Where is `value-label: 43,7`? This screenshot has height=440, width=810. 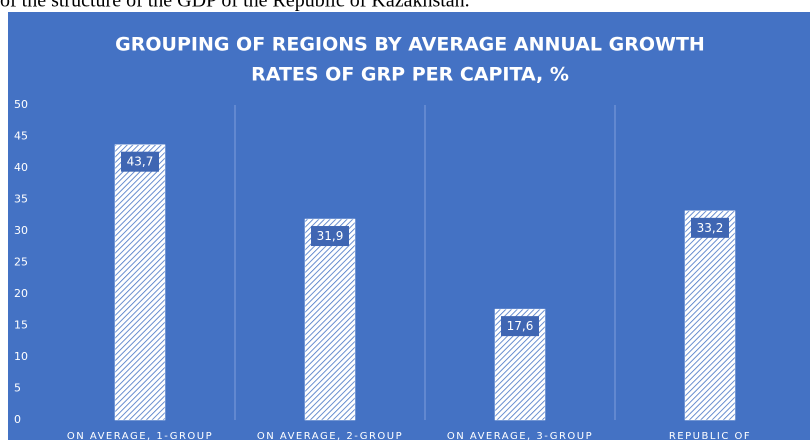 value-label: 43,7 is located at coordinates (140, 162).